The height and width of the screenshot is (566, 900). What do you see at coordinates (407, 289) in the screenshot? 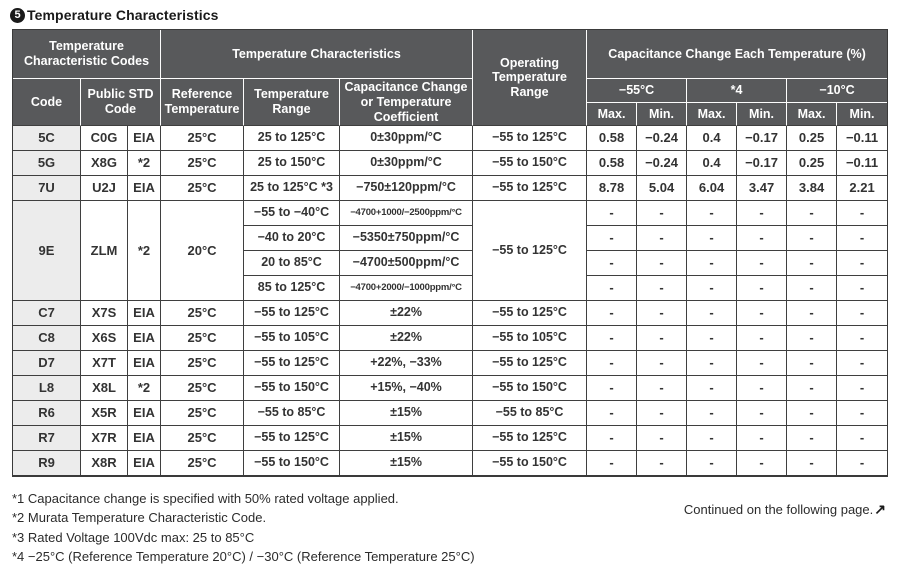
I see `coeff-cell: −4700+2000/−1000ppm/°C` at bounding box center [407, 289].